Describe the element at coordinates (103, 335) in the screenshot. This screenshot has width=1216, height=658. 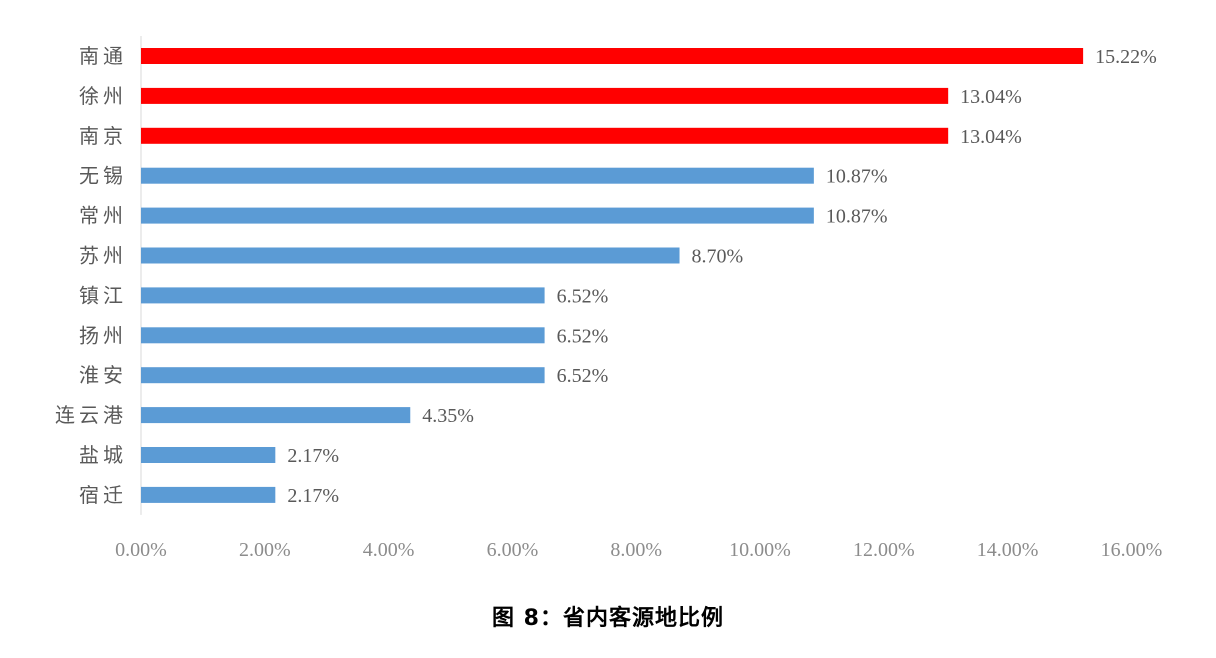
I see `category-label: 扬州` at that location.